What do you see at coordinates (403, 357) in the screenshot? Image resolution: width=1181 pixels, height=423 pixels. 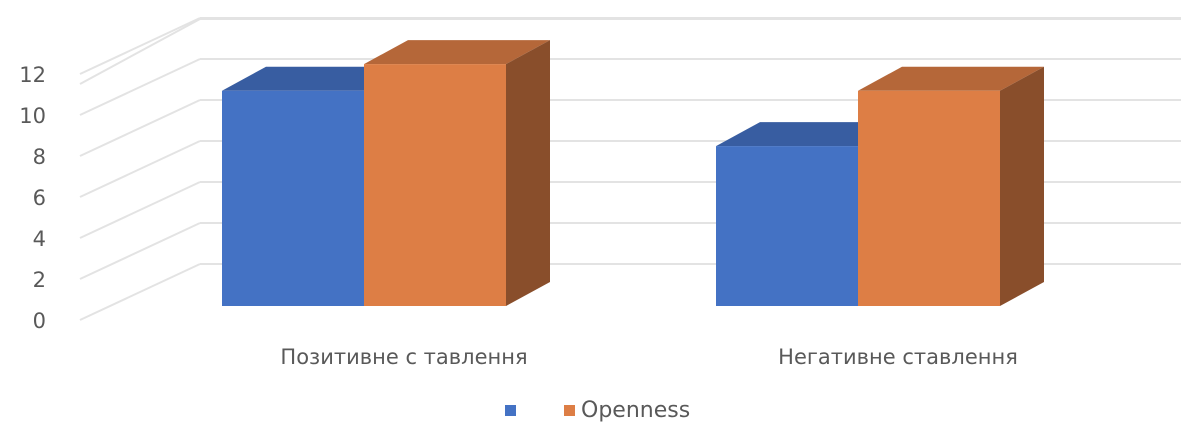 I see `x-axis-label: Позитивне с тавлення` at bounding box center [403, 357].